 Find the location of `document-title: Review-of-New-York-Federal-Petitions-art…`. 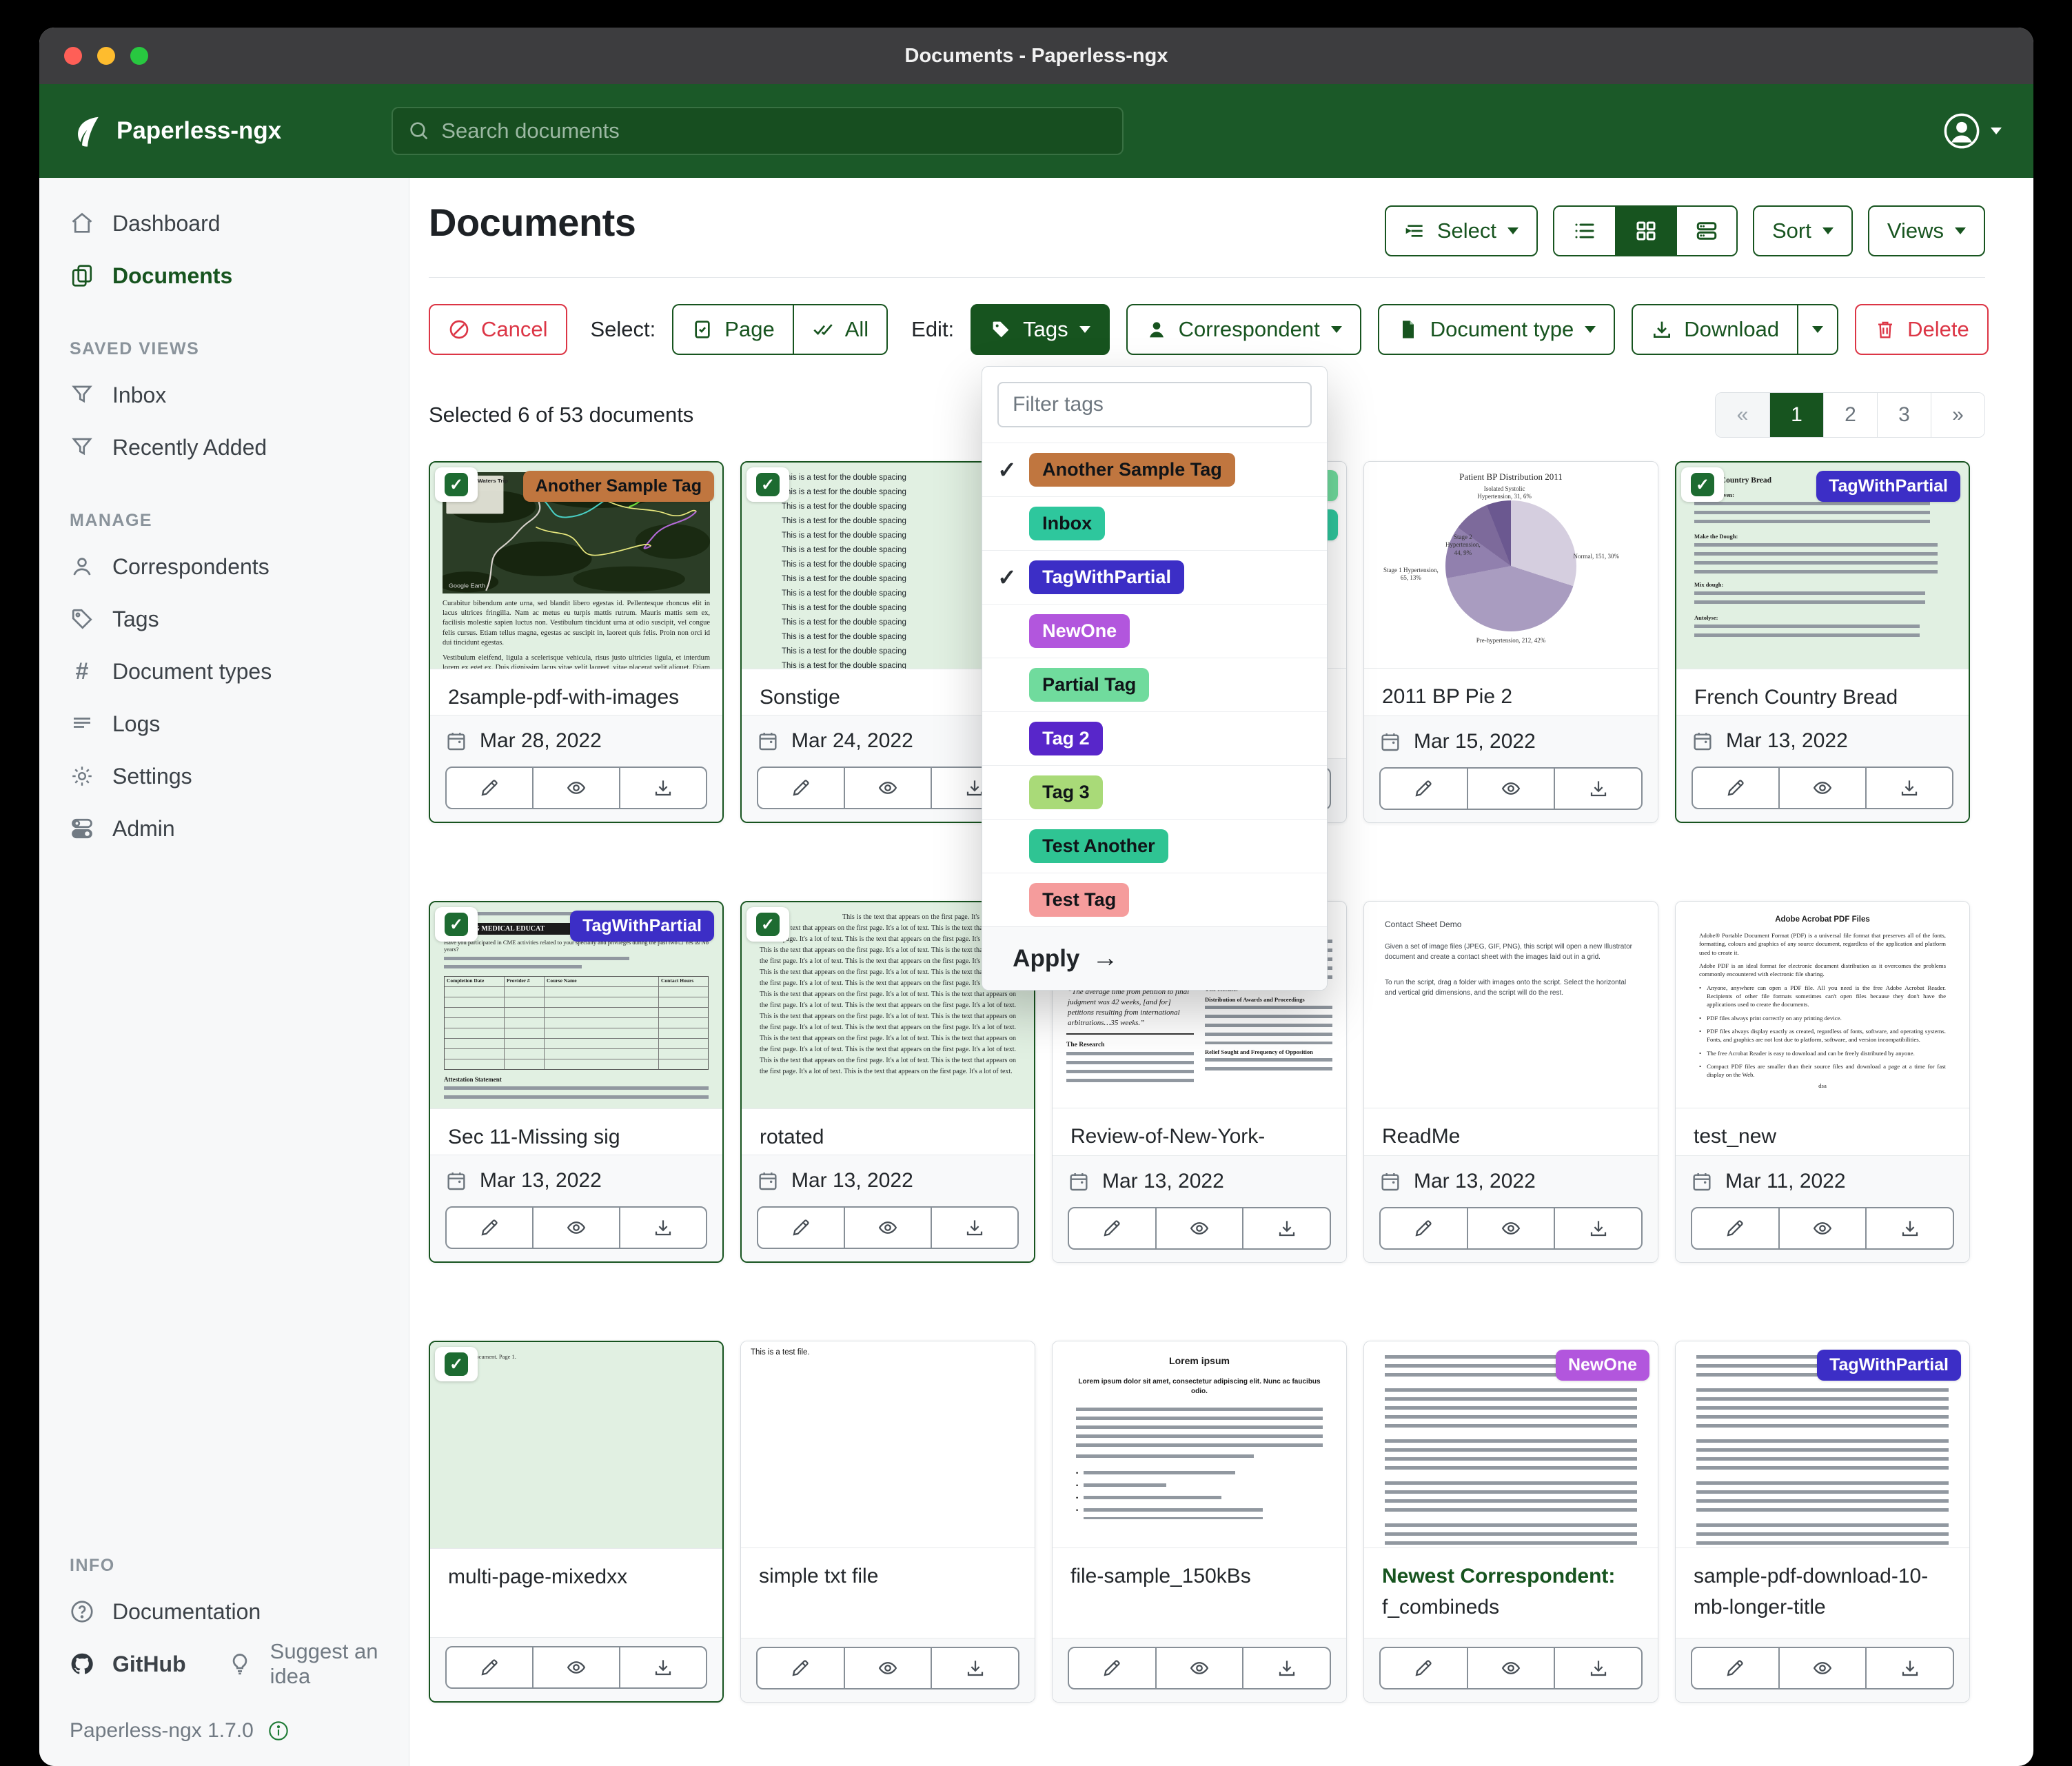

document-title: Review-of-New-York-Federal-Petitions-art… is located at coordinates (1199, 1131).